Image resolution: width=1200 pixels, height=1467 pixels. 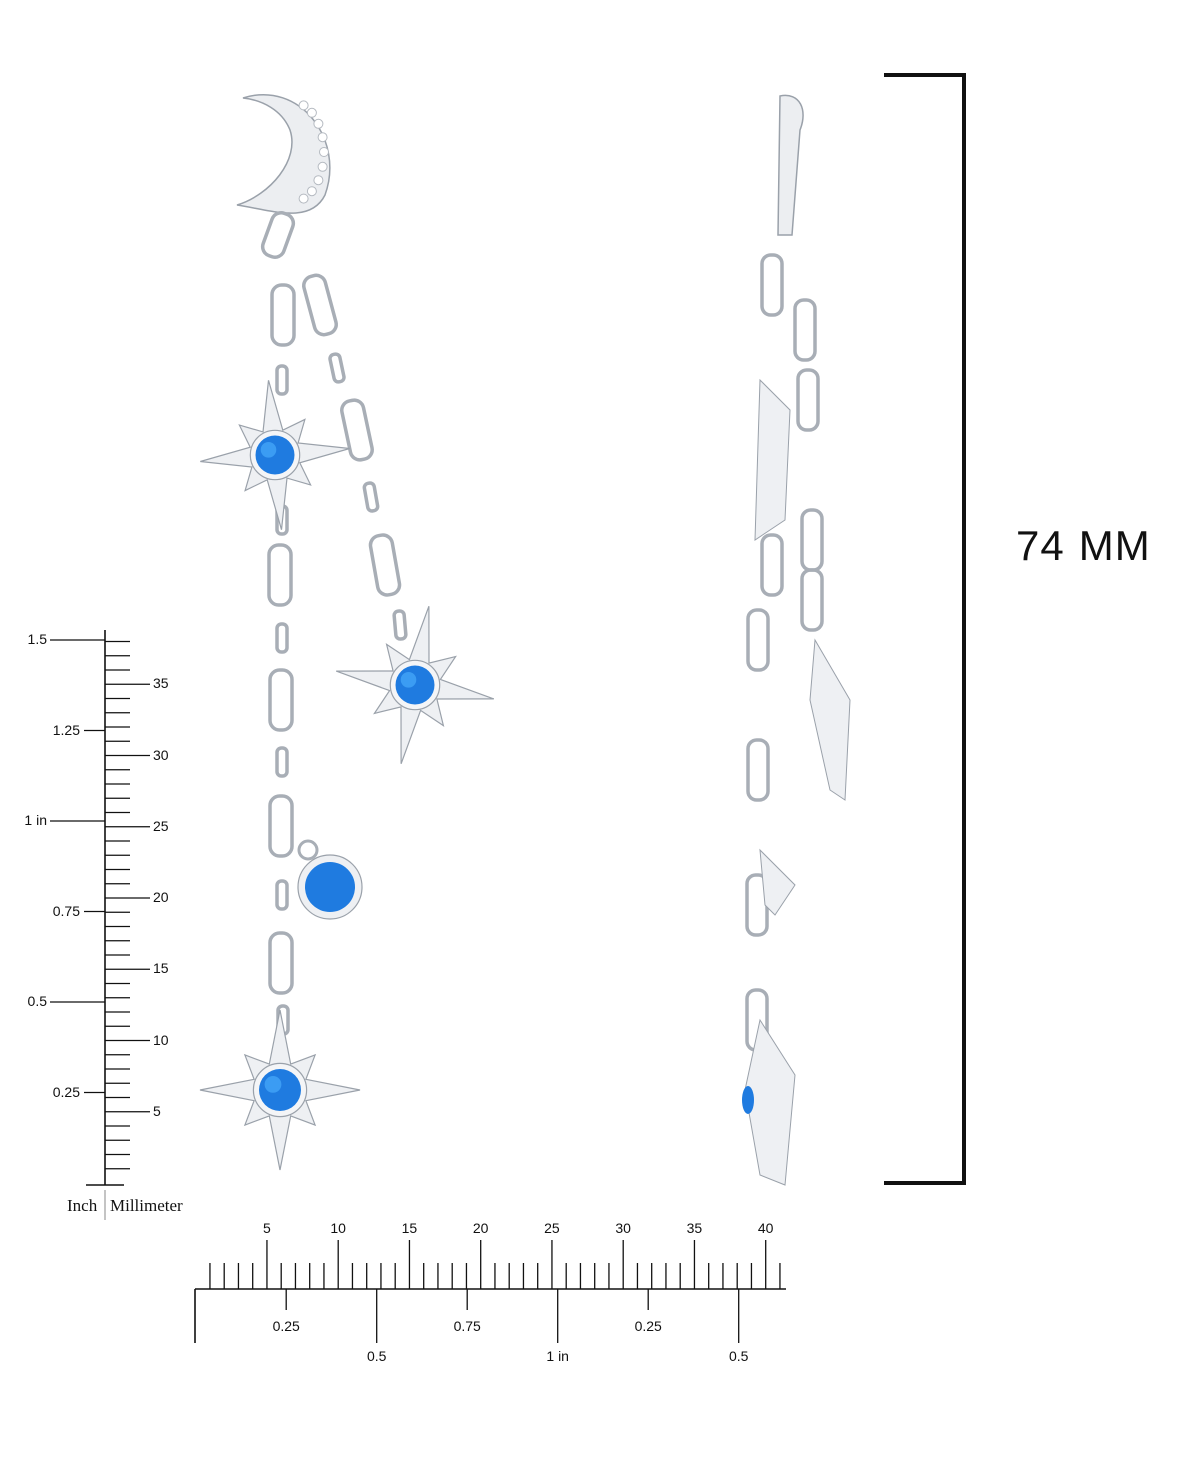 I want to click on earring-side-view, so click(x=796, y=640).